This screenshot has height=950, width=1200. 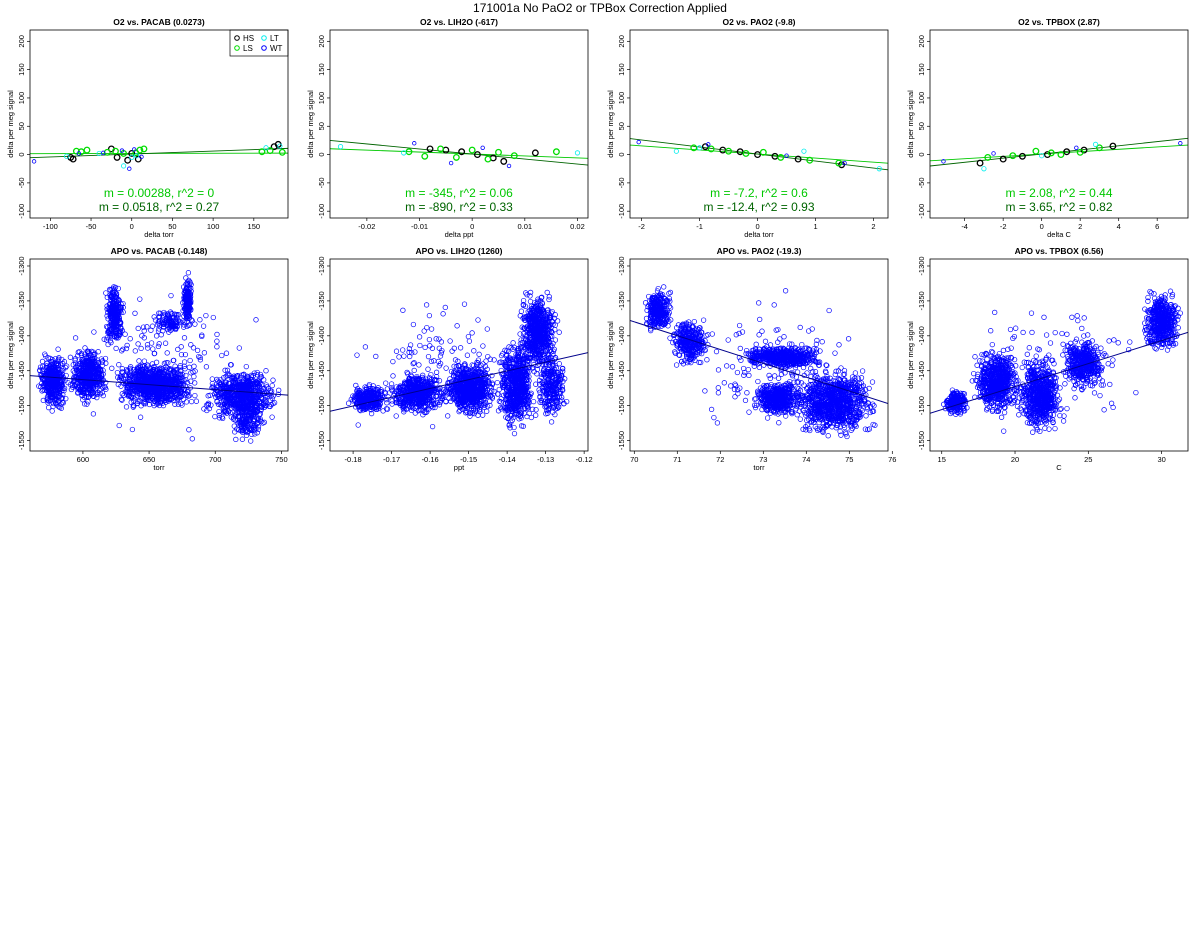 What do you see at coordinates (419, 226) in the screenshot?
I see `x-tick-label: -0.01` at bounding box center [419, 226].